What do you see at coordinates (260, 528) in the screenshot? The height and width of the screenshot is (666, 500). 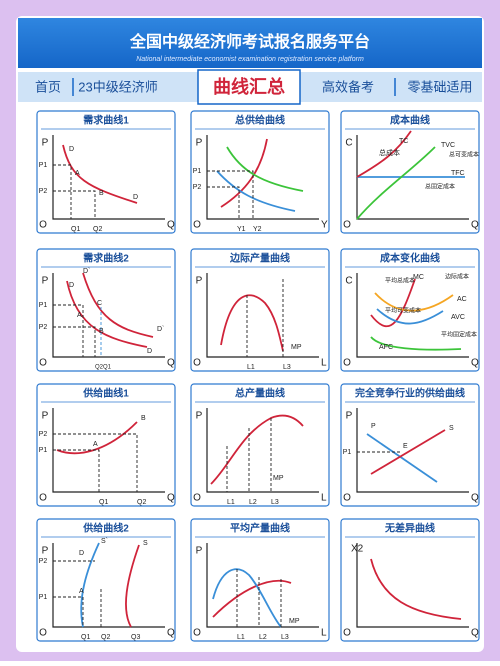 I see `card-title: 平均产量曲线` at bounding box center [260, 528].